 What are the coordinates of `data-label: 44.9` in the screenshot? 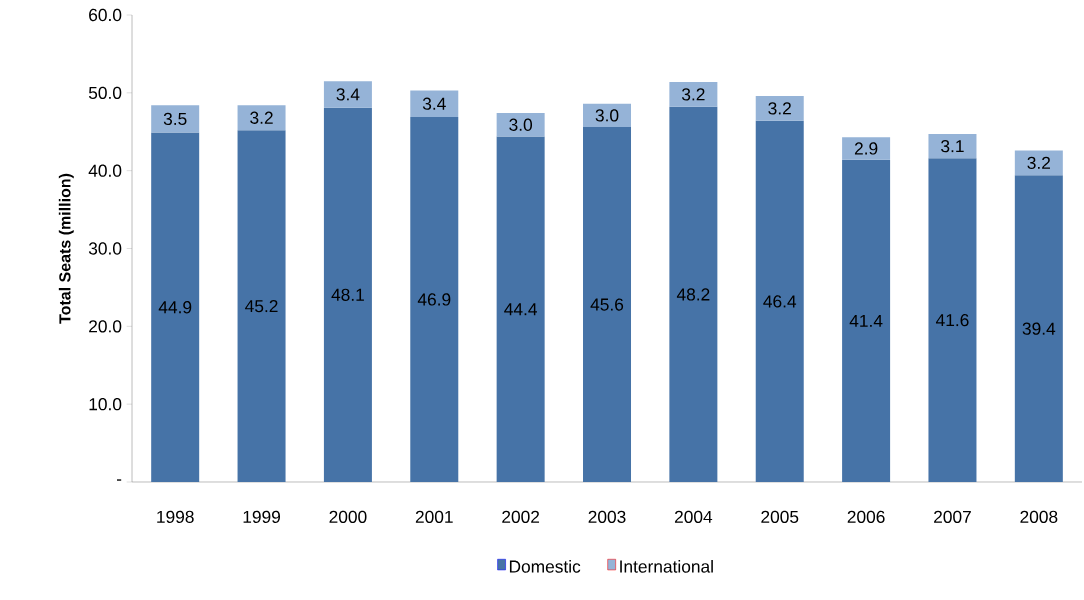 It's located at (175, 307).